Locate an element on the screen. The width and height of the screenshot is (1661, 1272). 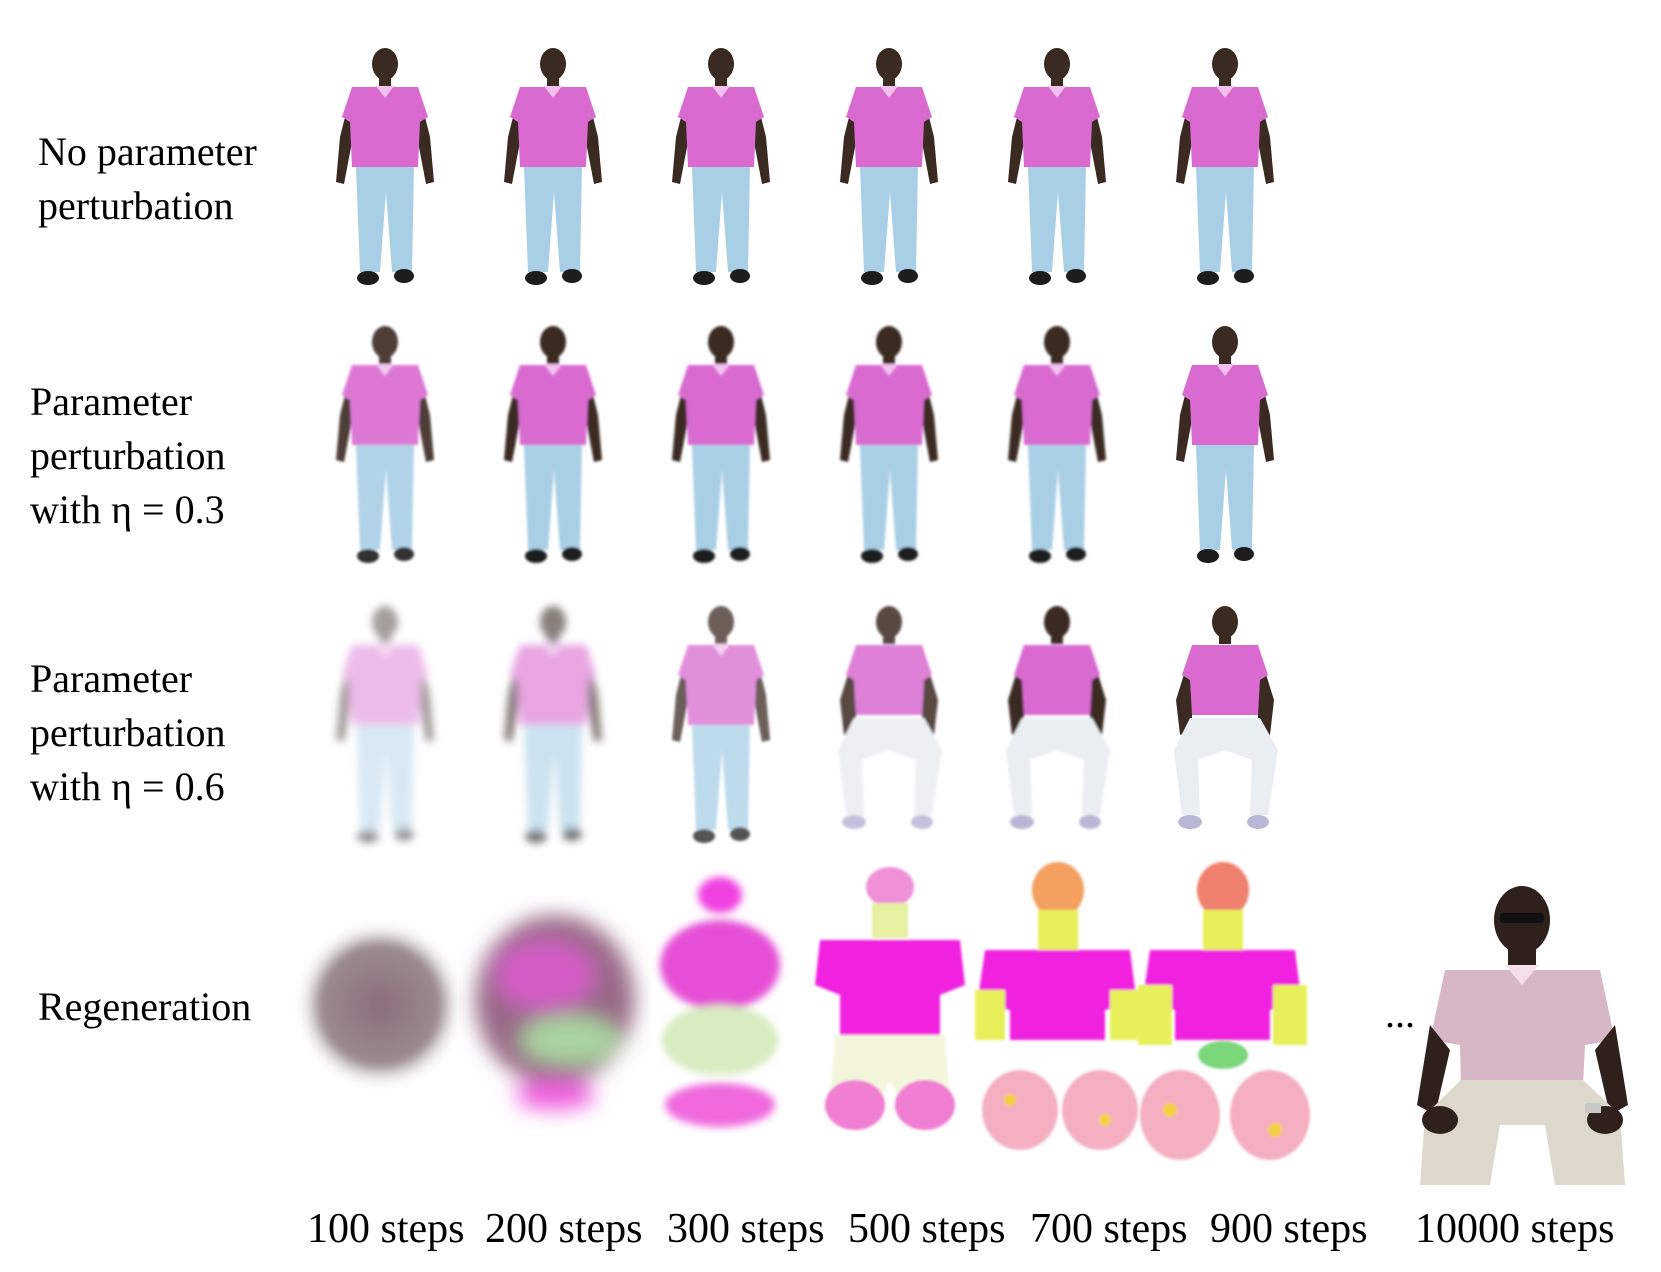
row3-col3-image is located at coordinates (721, 735).